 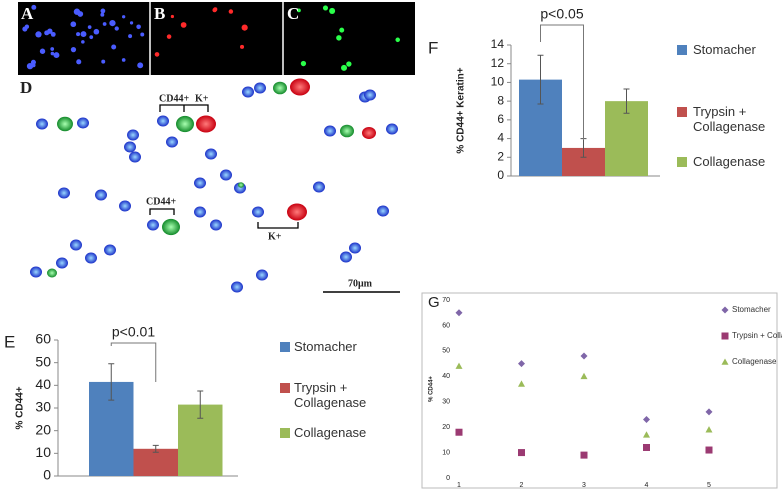 I want to click on panel-label: F, so click(x=433, y=47).